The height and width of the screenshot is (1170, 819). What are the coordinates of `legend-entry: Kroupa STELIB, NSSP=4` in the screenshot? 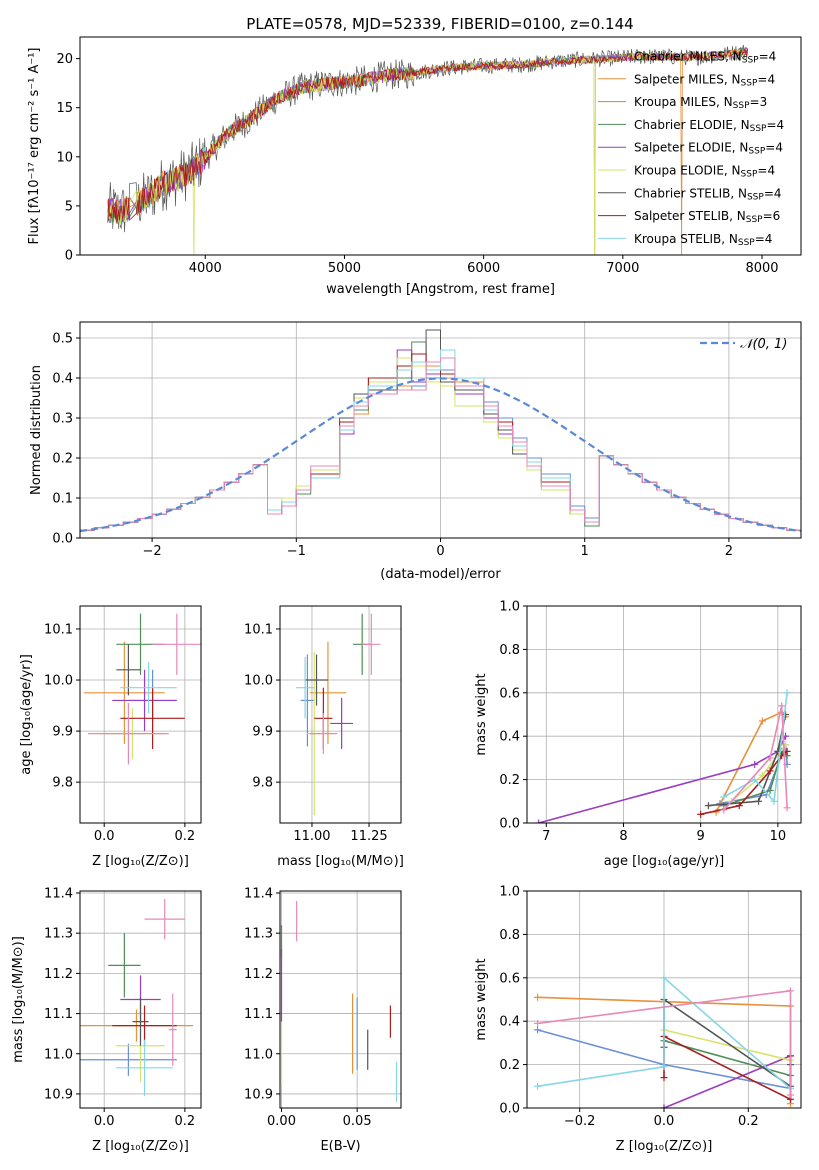 It's located at (703, 240).